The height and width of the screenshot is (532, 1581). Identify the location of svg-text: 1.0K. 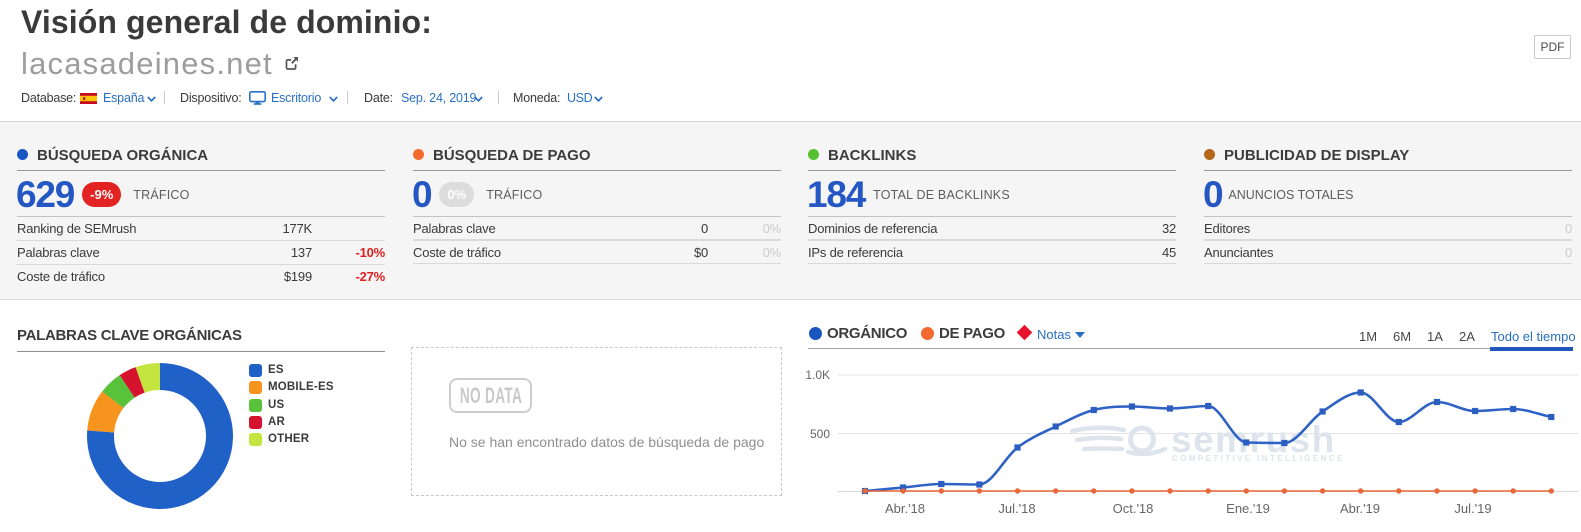
(817, 375).